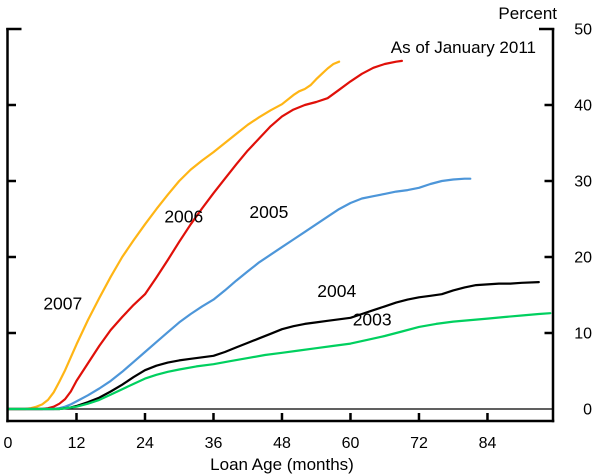 This screenshot has height=475, width=600. What do you see at coordinates (583, 106) in the screenshot?
I see `y-tick-label-40: 40` at bounding box center [583, 106].